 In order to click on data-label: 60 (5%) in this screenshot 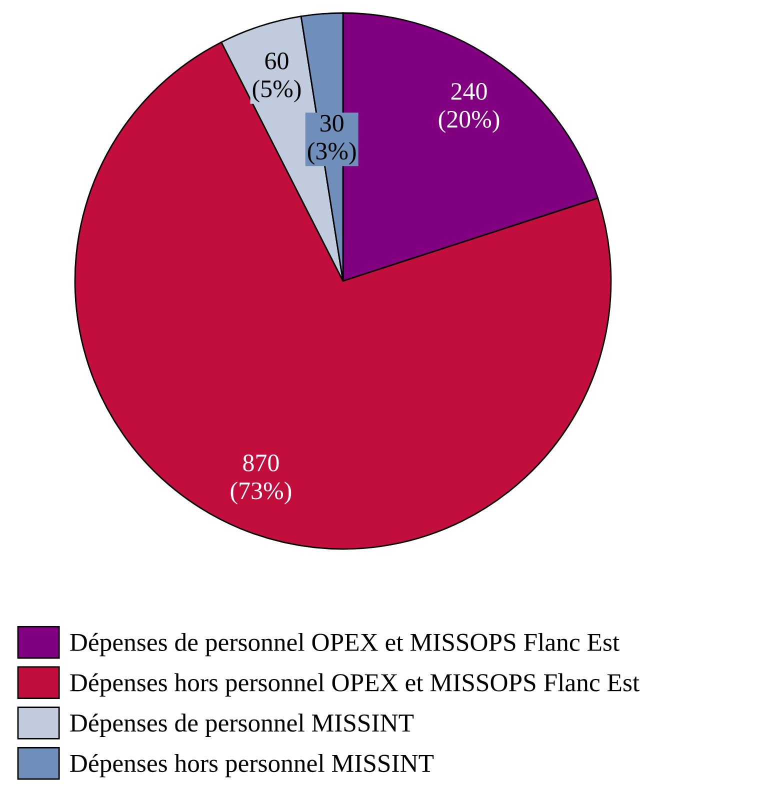, I will do `click(276, 77)`.